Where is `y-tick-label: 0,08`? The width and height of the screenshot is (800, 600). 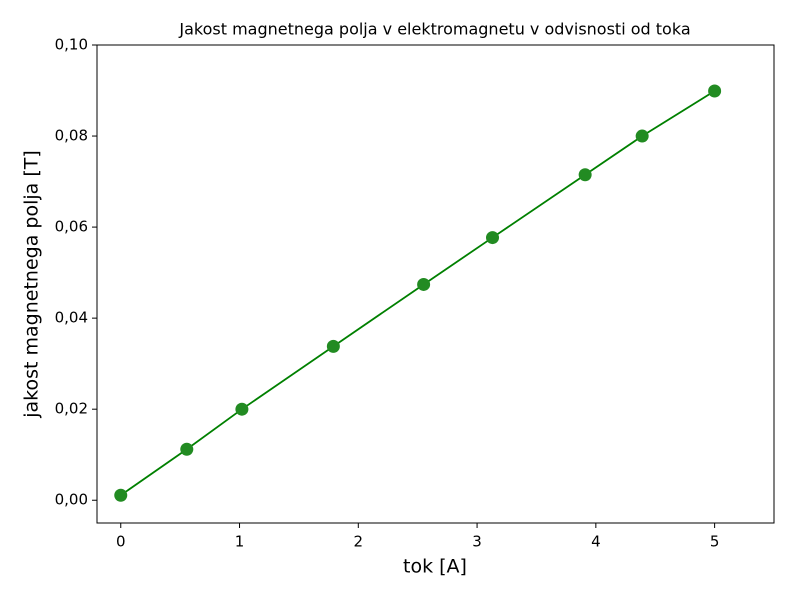 y-tick-label: 0,08 is located at coordinates (71, 136).